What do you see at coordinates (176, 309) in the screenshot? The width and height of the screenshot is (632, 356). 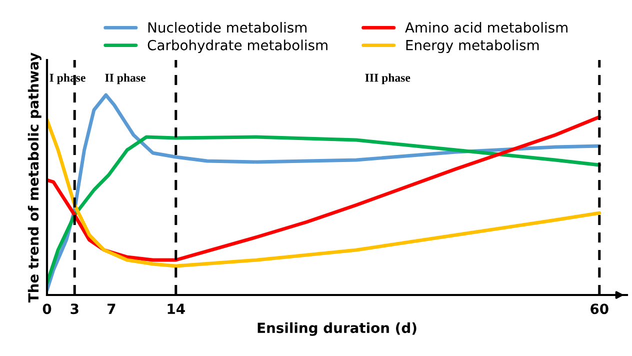 I see `x-tick-label: 14` at bounding box center [176, 309].